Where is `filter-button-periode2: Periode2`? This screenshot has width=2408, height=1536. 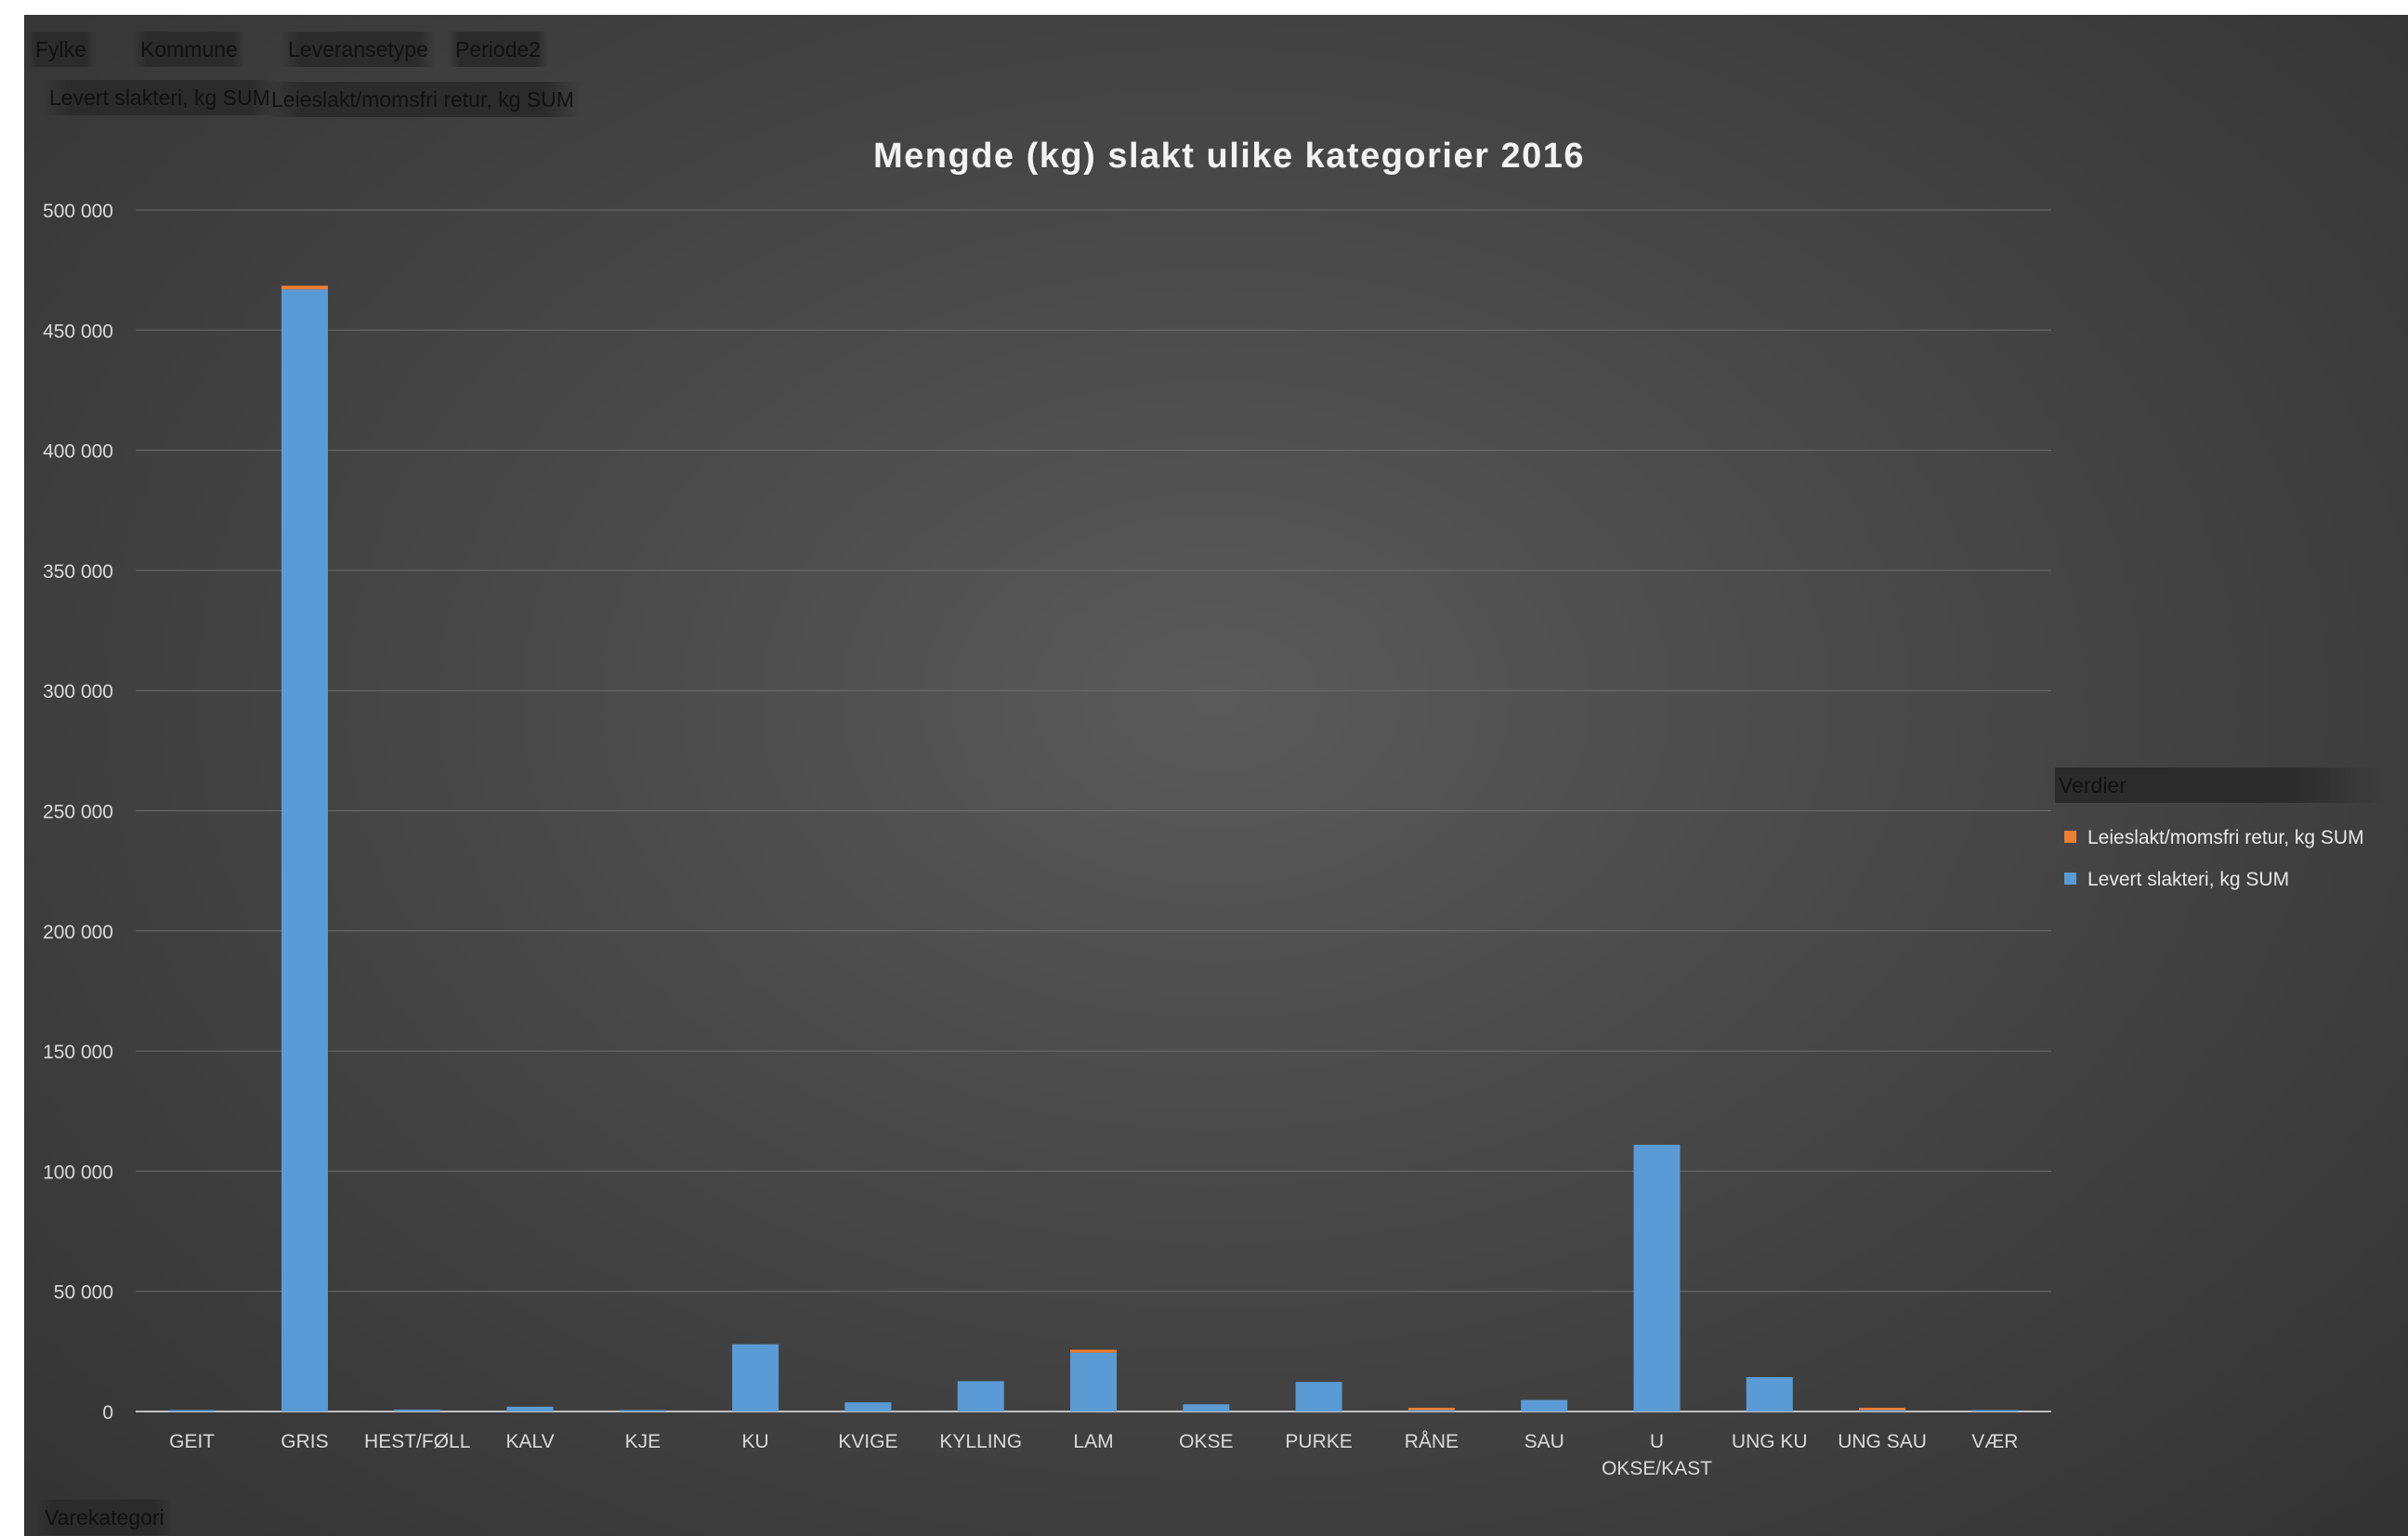 filter-button-periode2: Periode2 is located at coordinates (498, 49).